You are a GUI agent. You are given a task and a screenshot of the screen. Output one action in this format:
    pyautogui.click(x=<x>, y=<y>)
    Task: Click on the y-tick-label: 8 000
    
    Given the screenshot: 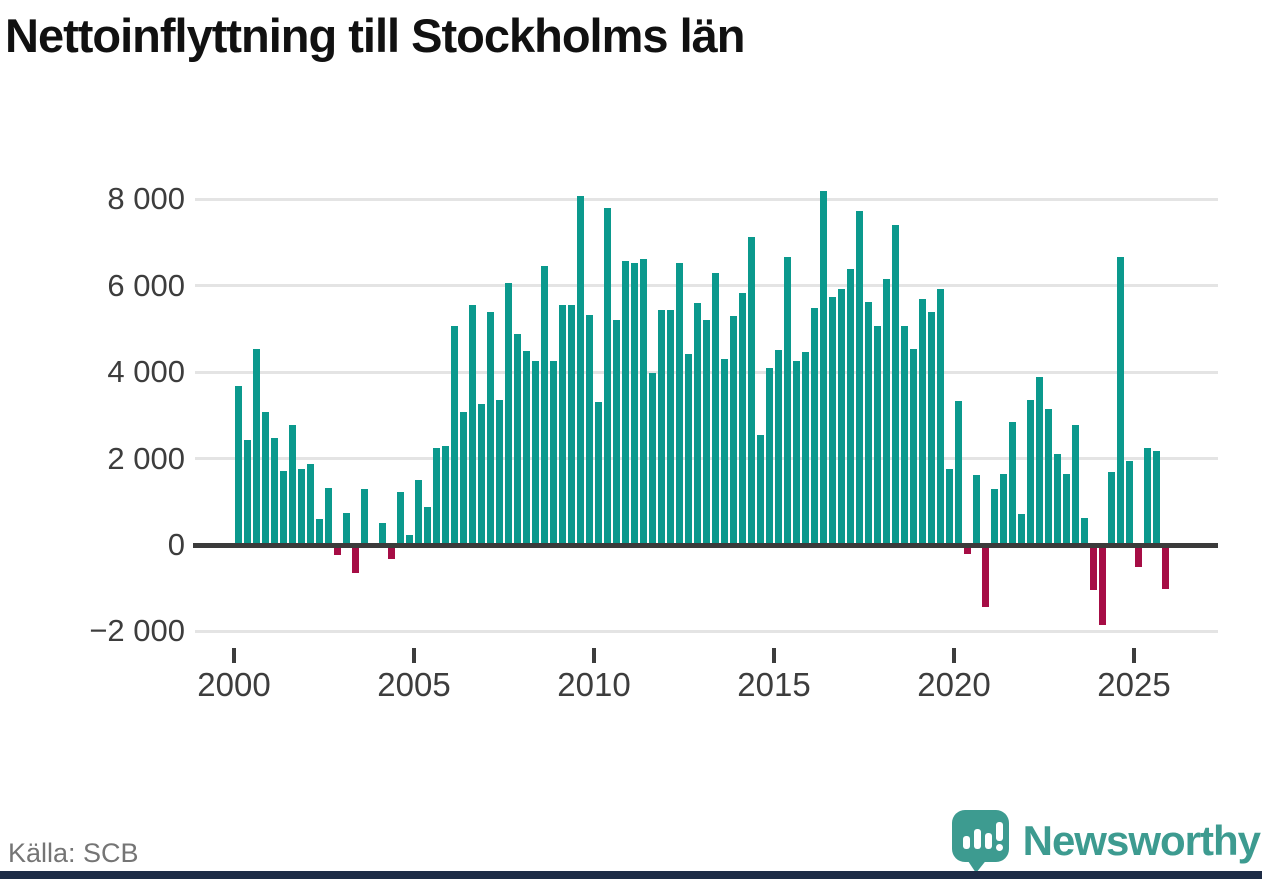 What is the action you would take?
    pyautogui.click(x=146, y=199)
    